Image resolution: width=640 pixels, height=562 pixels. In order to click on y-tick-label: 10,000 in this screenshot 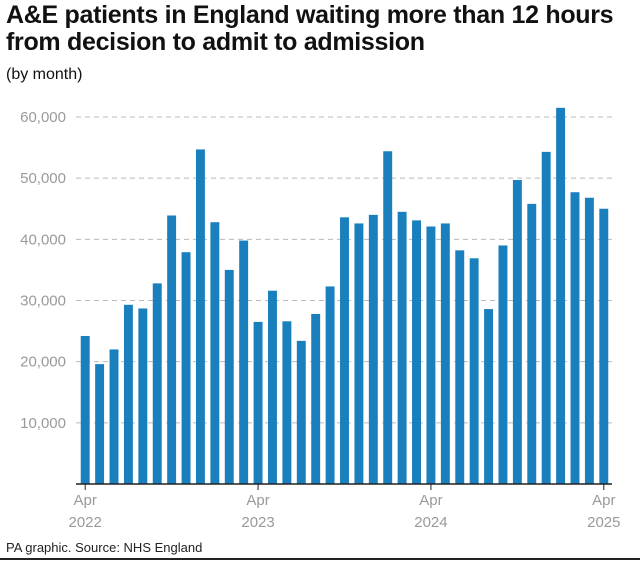, I will do `click(43, 423)`.